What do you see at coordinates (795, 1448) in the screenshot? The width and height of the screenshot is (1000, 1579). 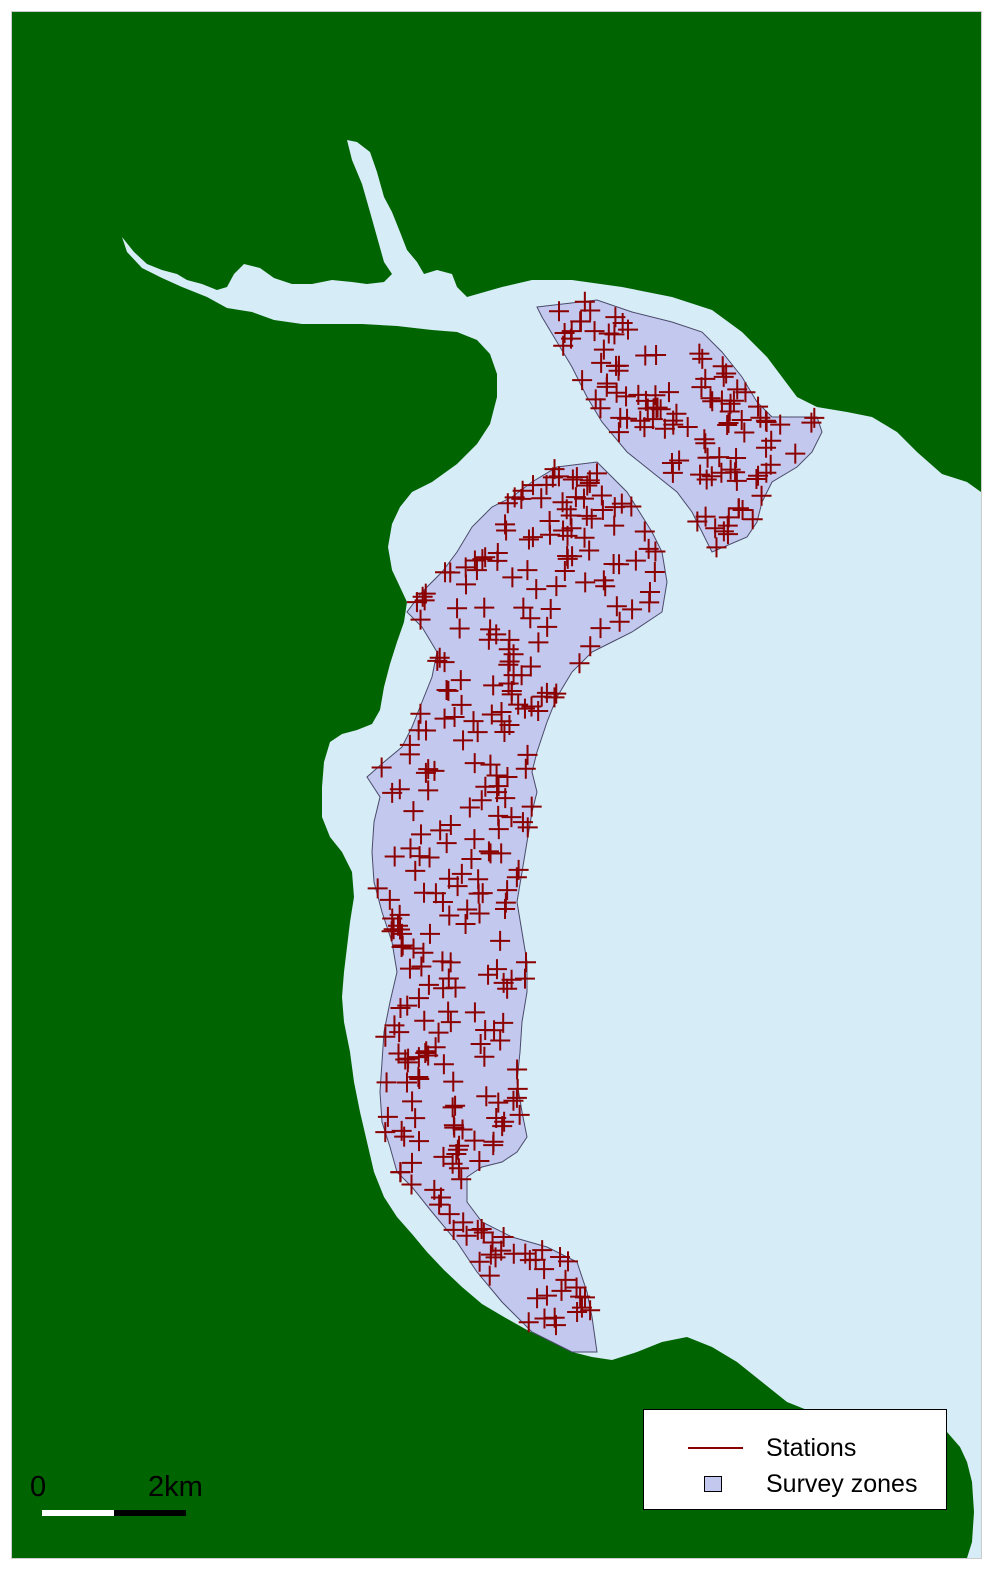 I see `legend-item-stations: Stations` at bounding box center [795, 1448].